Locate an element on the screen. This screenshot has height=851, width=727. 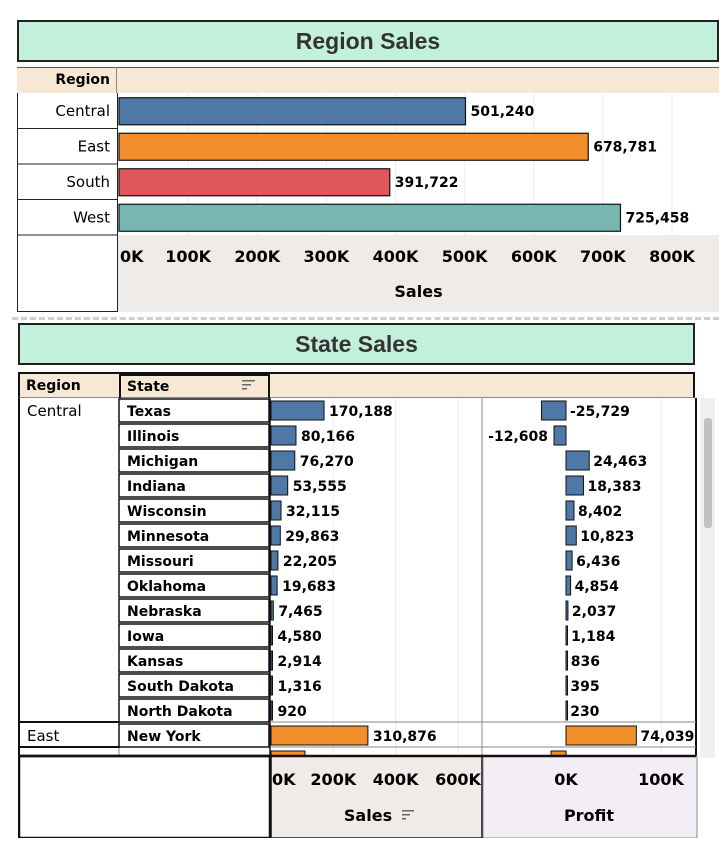
region-header-label: Region is located at coordinates (67, 80).